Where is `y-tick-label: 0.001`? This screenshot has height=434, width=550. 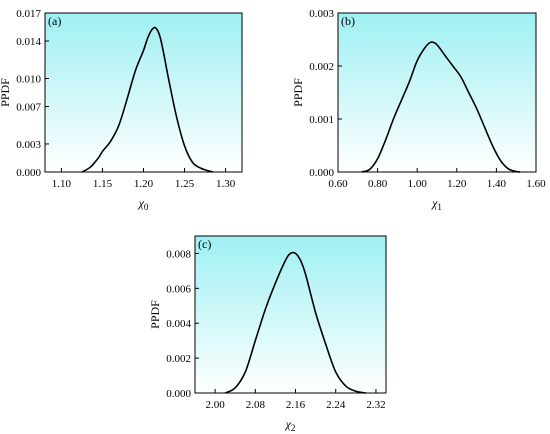 y-tick-label: 0.001 is located at coordinates (321, 120).